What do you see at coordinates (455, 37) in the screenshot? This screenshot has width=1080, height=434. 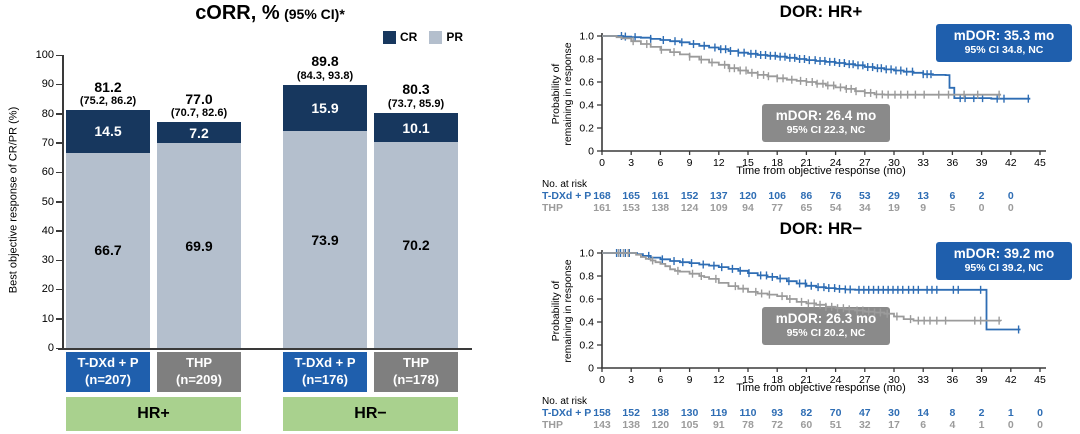 I see `legend-pr-label: PR` at bounding box center [455, 37].